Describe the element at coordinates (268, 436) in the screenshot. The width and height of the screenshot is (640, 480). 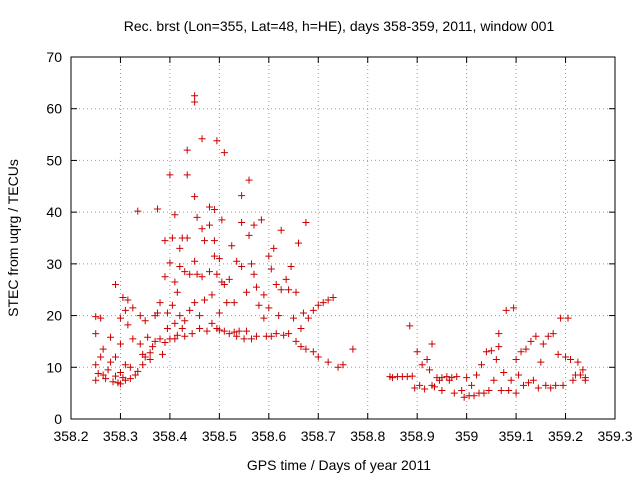
I see `x-tick-label: 358.6` at that location.